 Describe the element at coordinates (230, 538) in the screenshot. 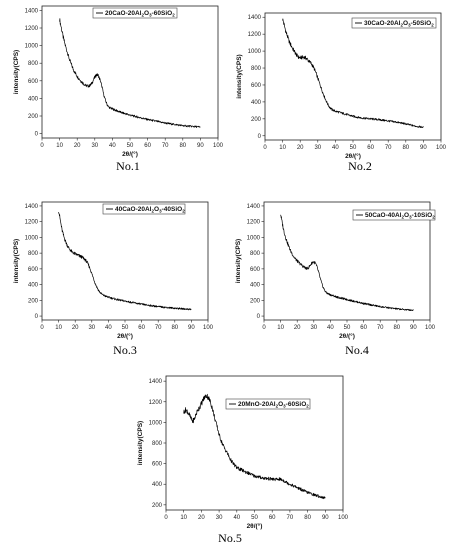

I see `panel-caption: No.5` at that location.